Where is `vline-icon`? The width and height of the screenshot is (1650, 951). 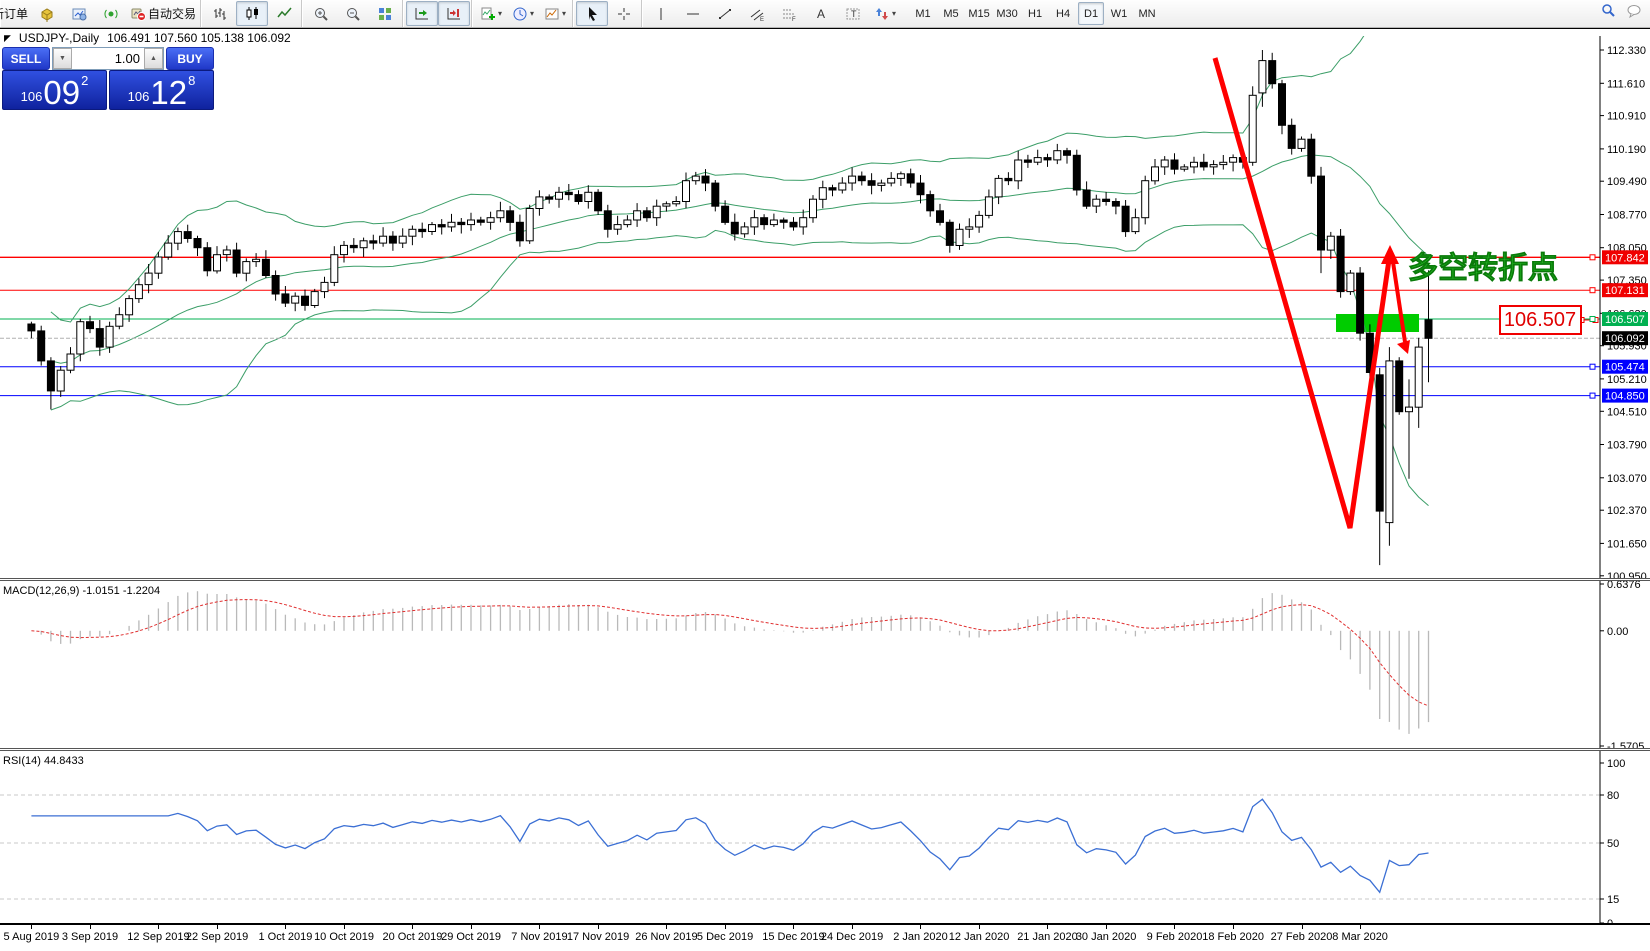 vline-icon is located at coordinates (661, 13).